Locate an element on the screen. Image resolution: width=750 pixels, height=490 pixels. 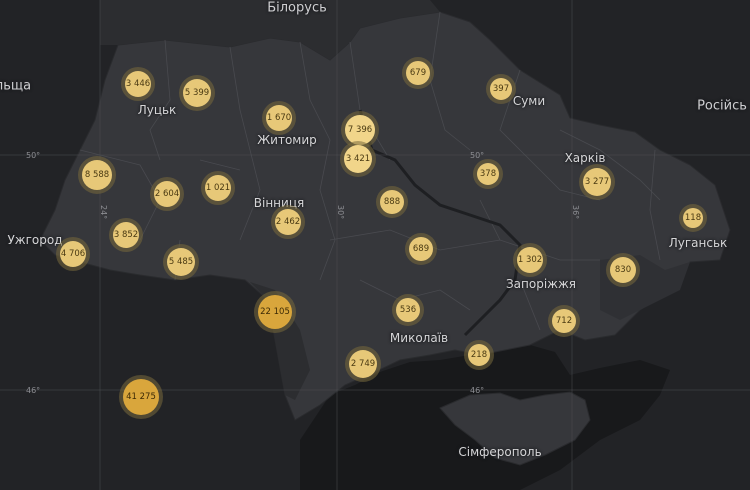
lat-46-mid: 46° is located at coordinates (477, 390).